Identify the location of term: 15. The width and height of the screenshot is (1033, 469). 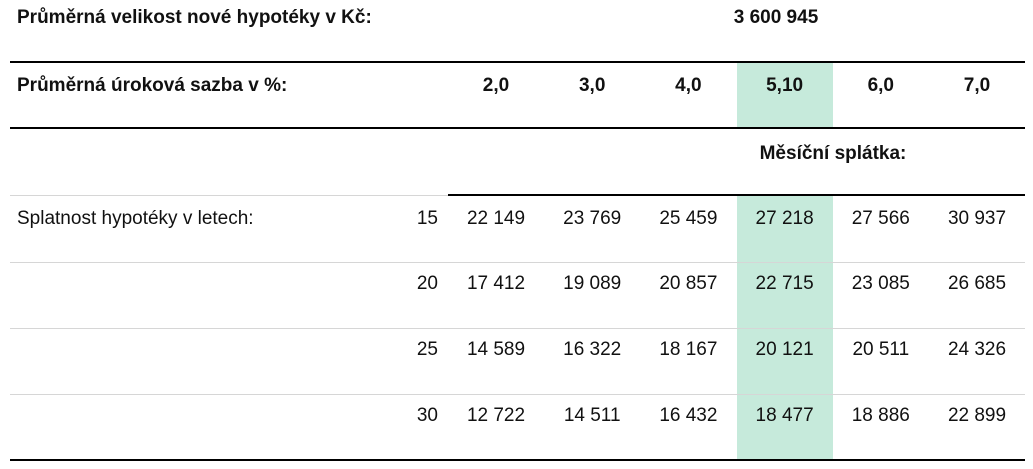
(427, 218).